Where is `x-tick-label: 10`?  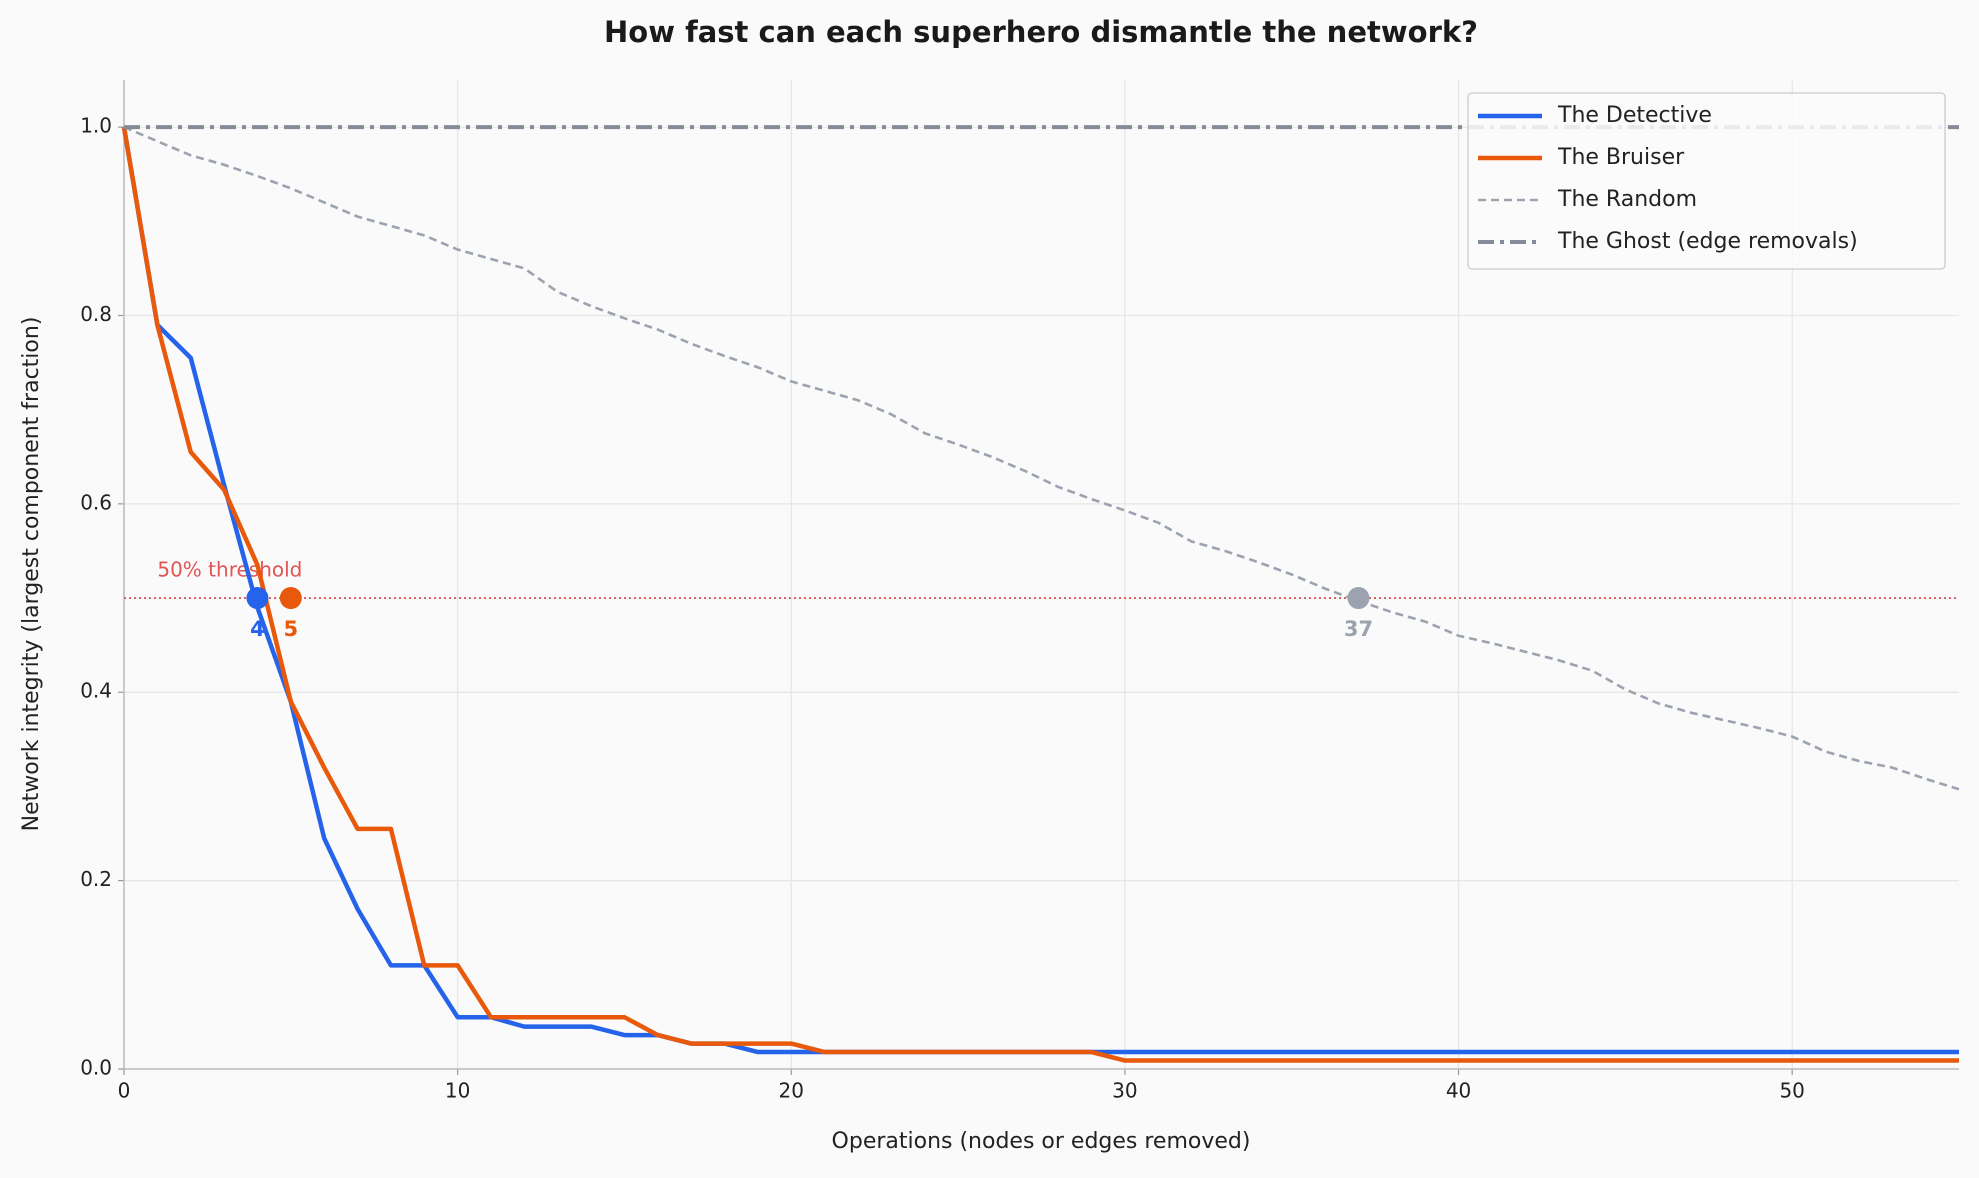 x-tick-label: 10 is located at coordinates (457, 1091).